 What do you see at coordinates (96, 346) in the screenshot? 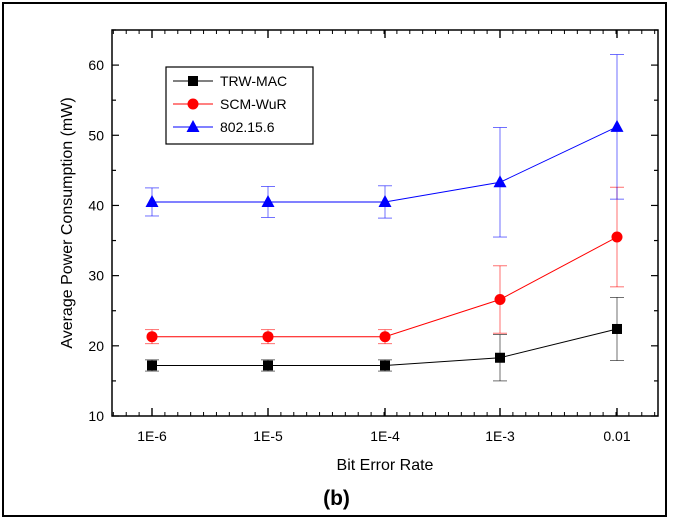
I see `y-tick-label: 20` at bounding box center [96, 346].